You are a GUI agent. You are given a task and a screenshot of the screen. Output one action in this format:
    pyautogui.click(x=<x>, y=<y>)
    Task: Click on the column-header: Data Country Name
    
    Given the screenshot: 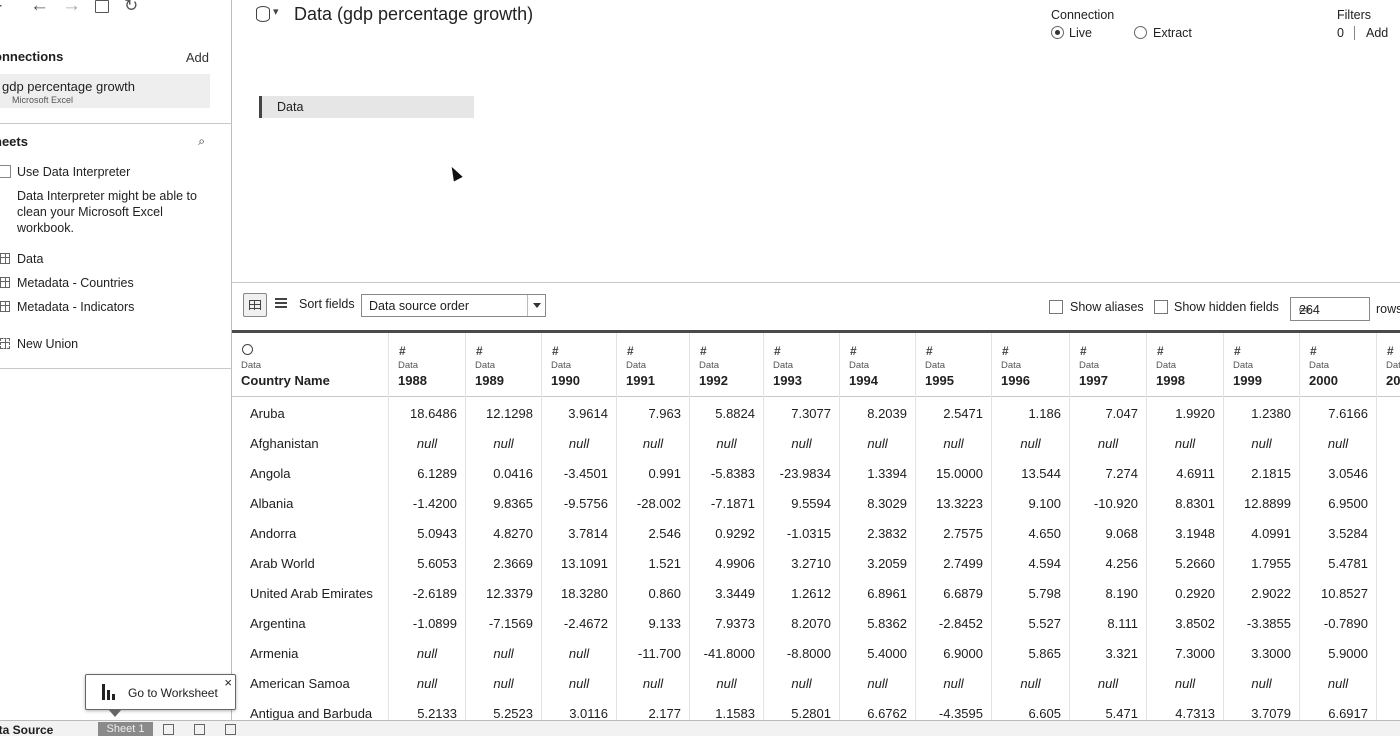 What is the action you would take?
    pyautogui.click(x=310, y=365)
    